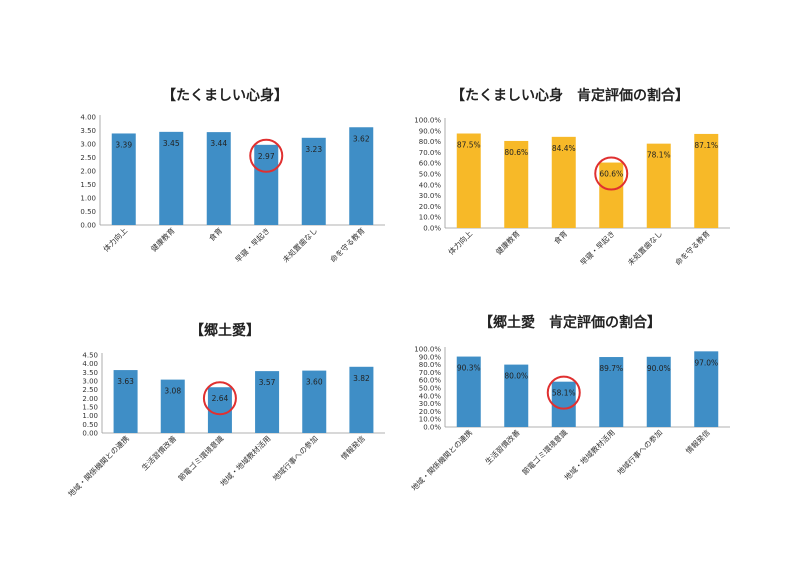 This screenshot has width=800, height=565. I want to click on data-label: 2.97, so click(266, 156).